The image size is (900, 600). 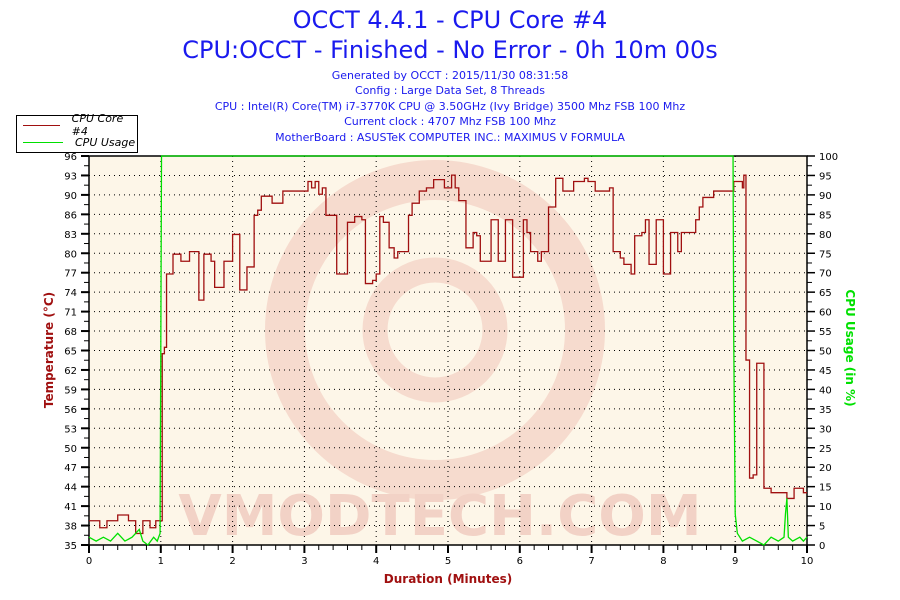 What do you see at coordinates (49, 350) in the screenshot?
I see `y-axis-label: Temperature (°C)` at bounding box center [49, 350].